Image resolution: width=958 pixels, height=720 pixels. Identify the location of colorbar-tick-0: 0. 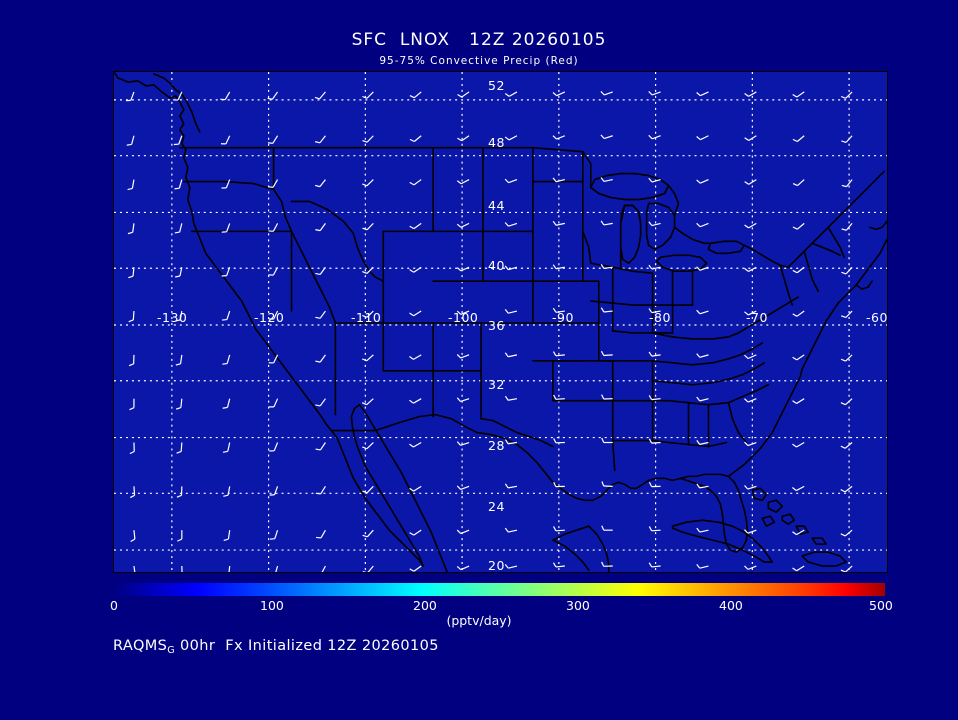
(114, 605).